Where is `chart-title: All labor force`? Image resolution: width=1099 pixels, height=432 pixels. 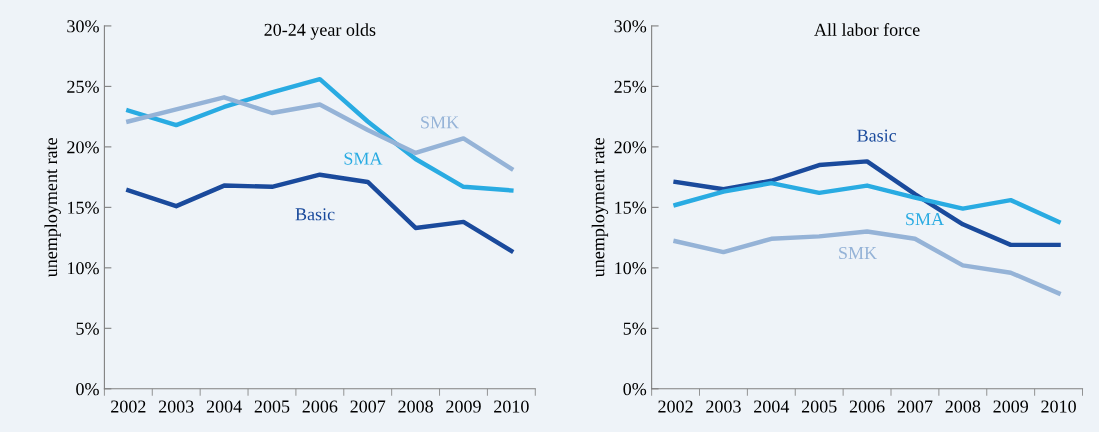
chart-title: All labor force is located at coordinates (867, 29).